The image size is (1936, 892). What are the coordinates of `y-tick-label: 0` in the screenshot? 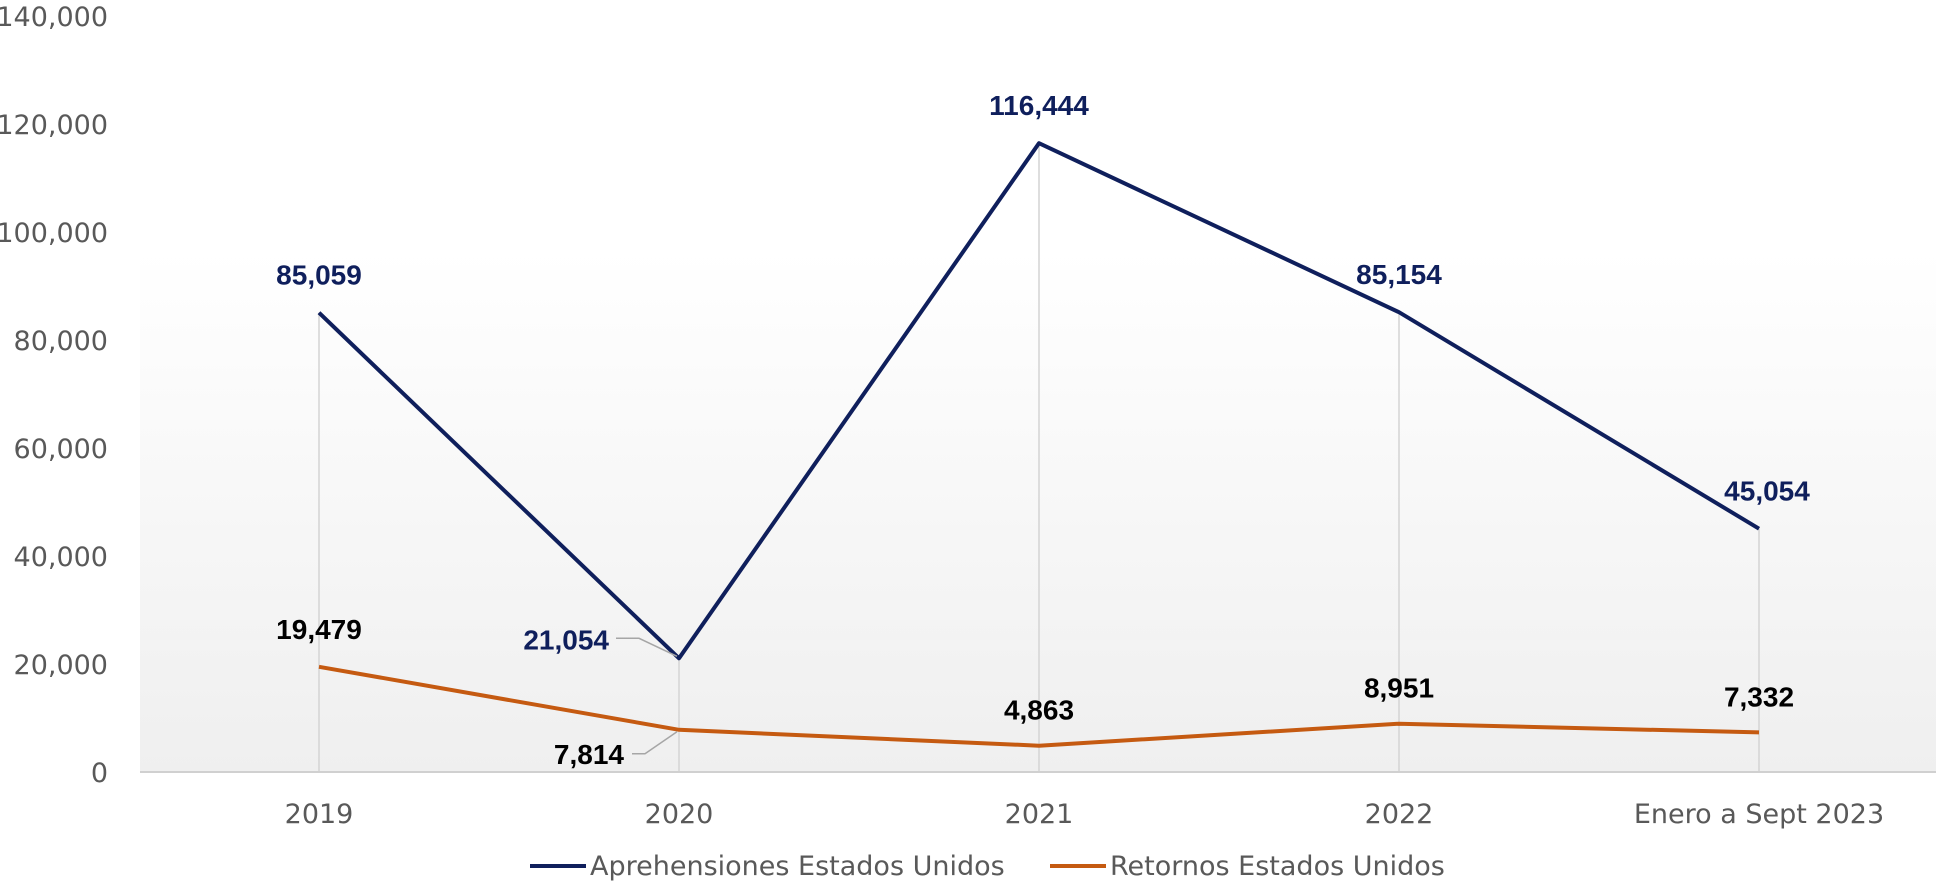 It's located at (99, 773).